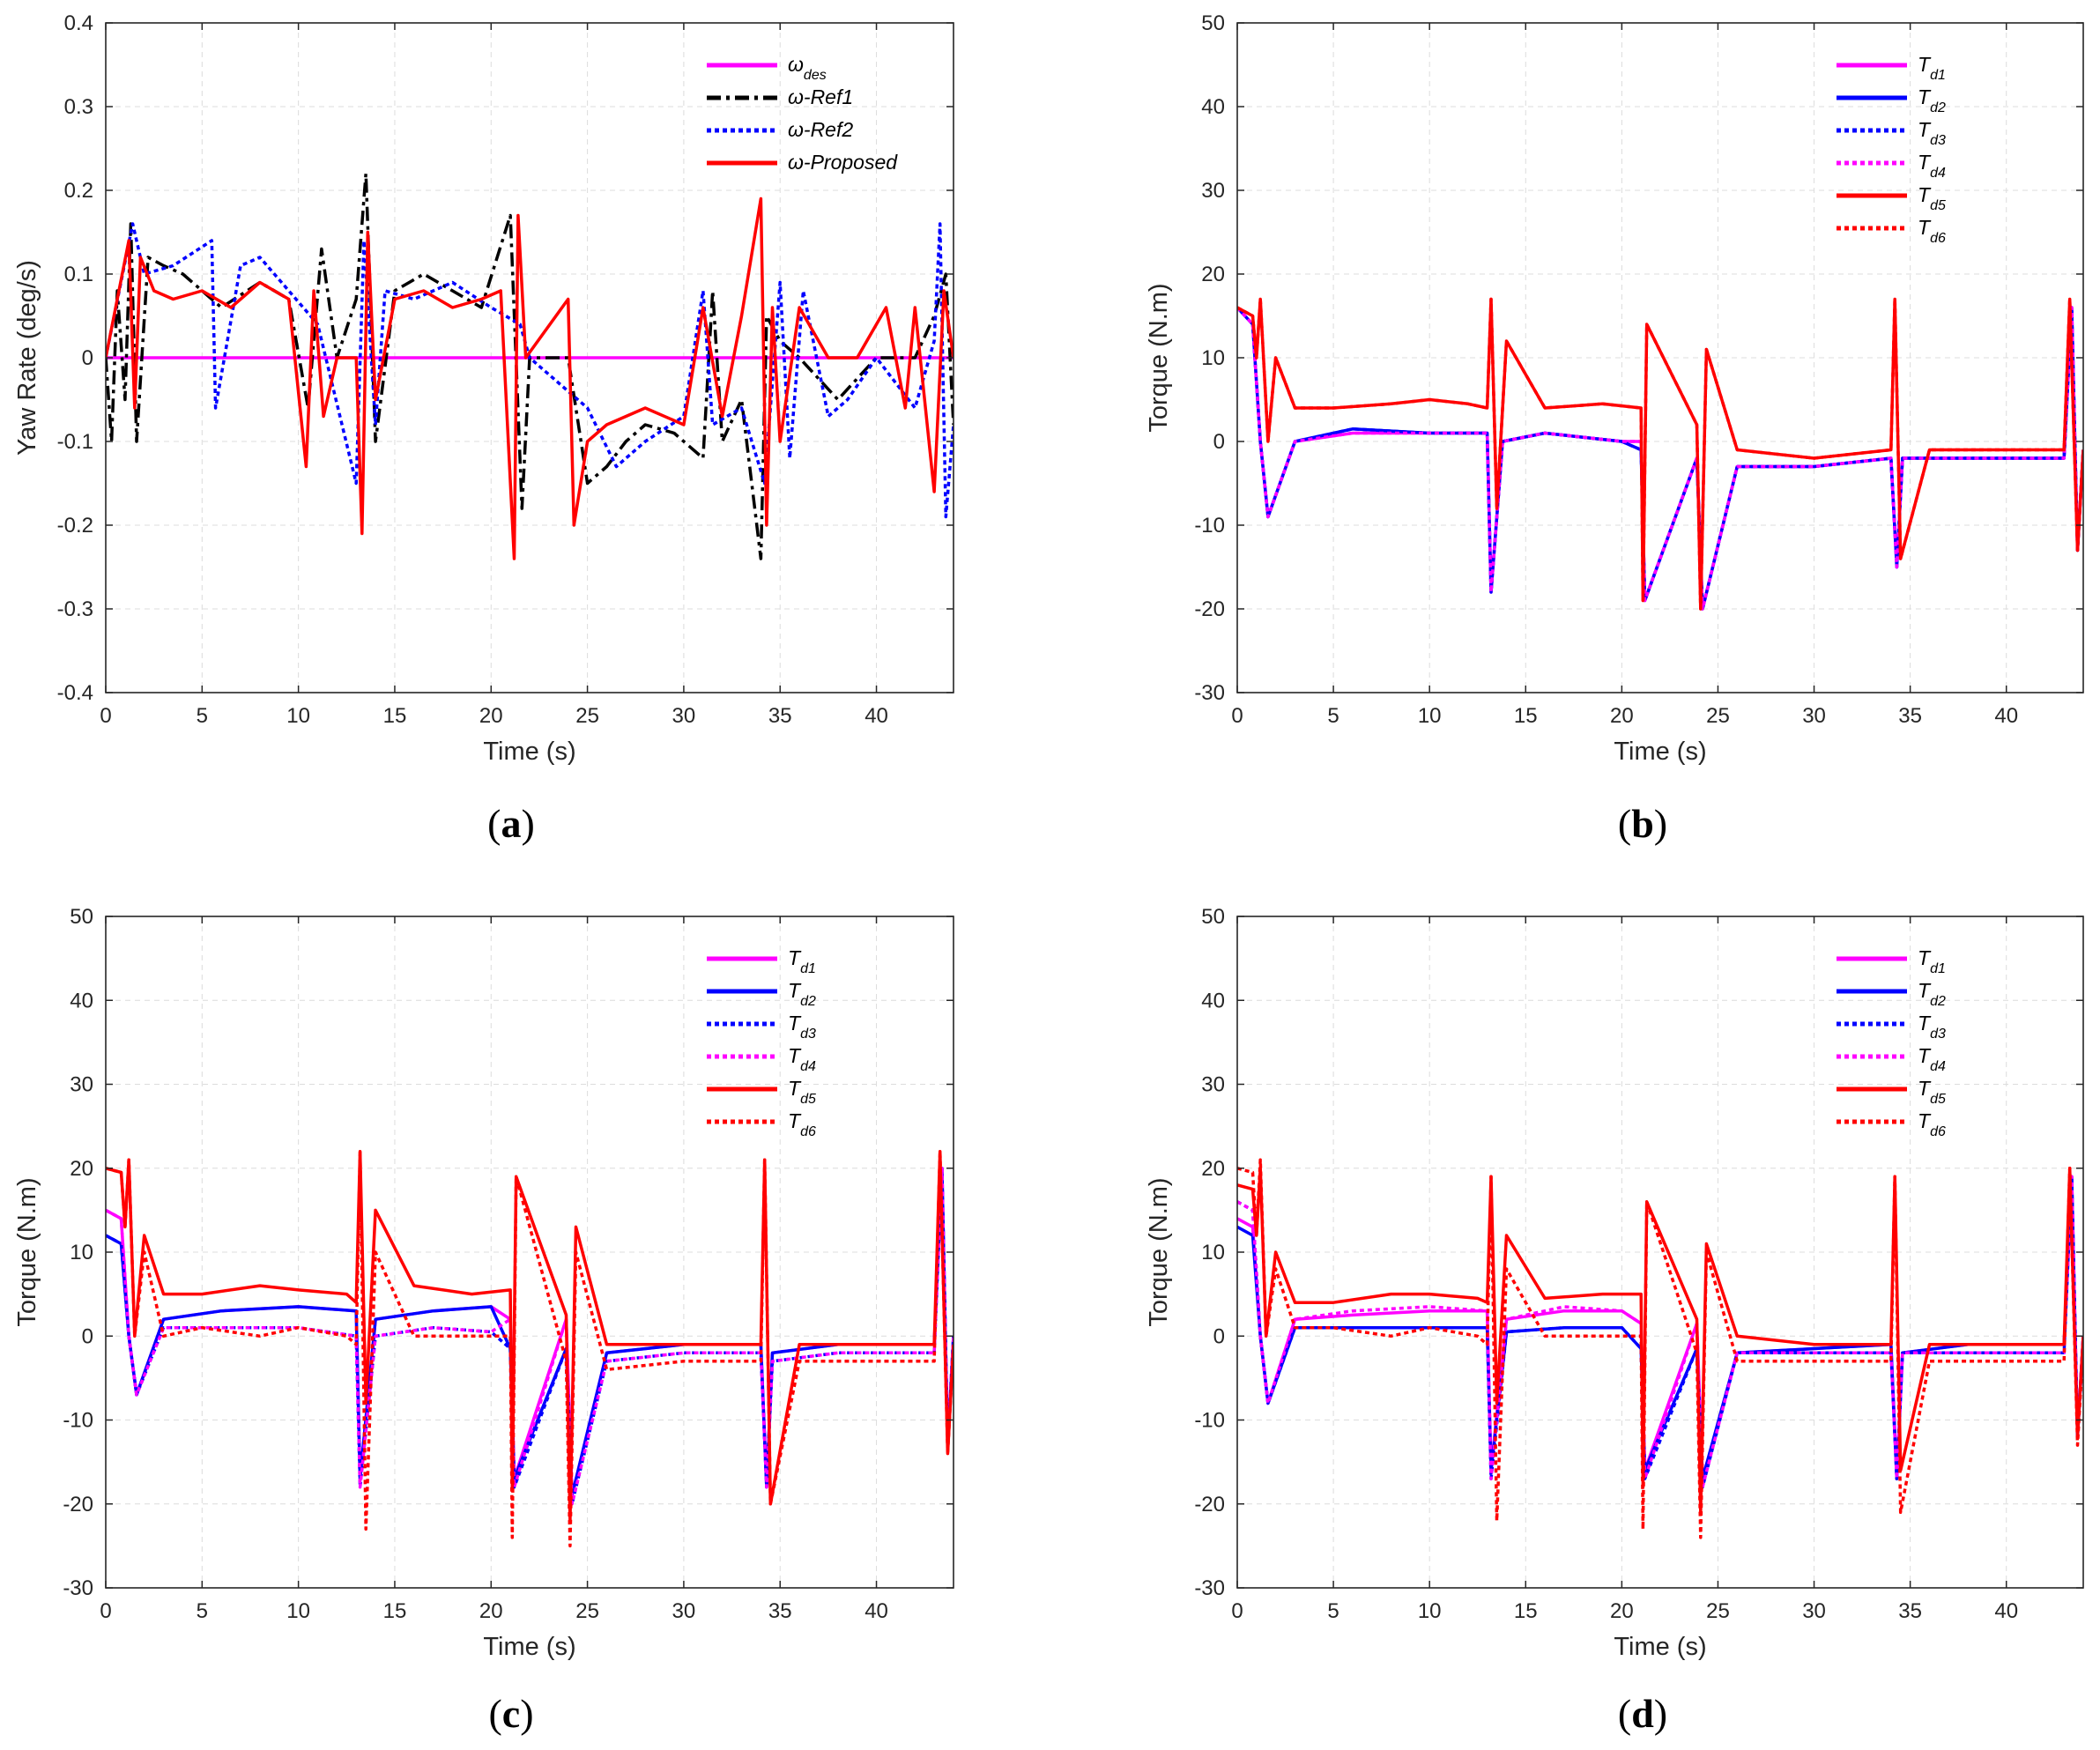  Describe the element at coordinates (1643, 823) in the screenshot. I see `panel-caption: (b)` at that location.